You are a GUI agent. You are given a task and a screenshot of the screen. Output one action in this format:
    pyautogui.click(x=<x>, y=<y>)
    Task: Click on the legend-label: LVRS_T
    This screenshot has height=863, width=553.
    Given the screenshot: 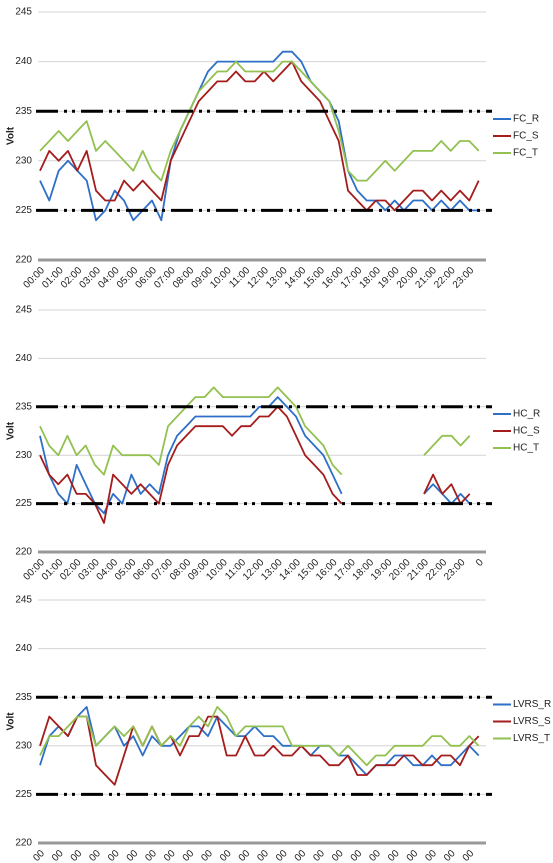 What is the action you would take?
    pyautogui.click(x=531, y=738)
    